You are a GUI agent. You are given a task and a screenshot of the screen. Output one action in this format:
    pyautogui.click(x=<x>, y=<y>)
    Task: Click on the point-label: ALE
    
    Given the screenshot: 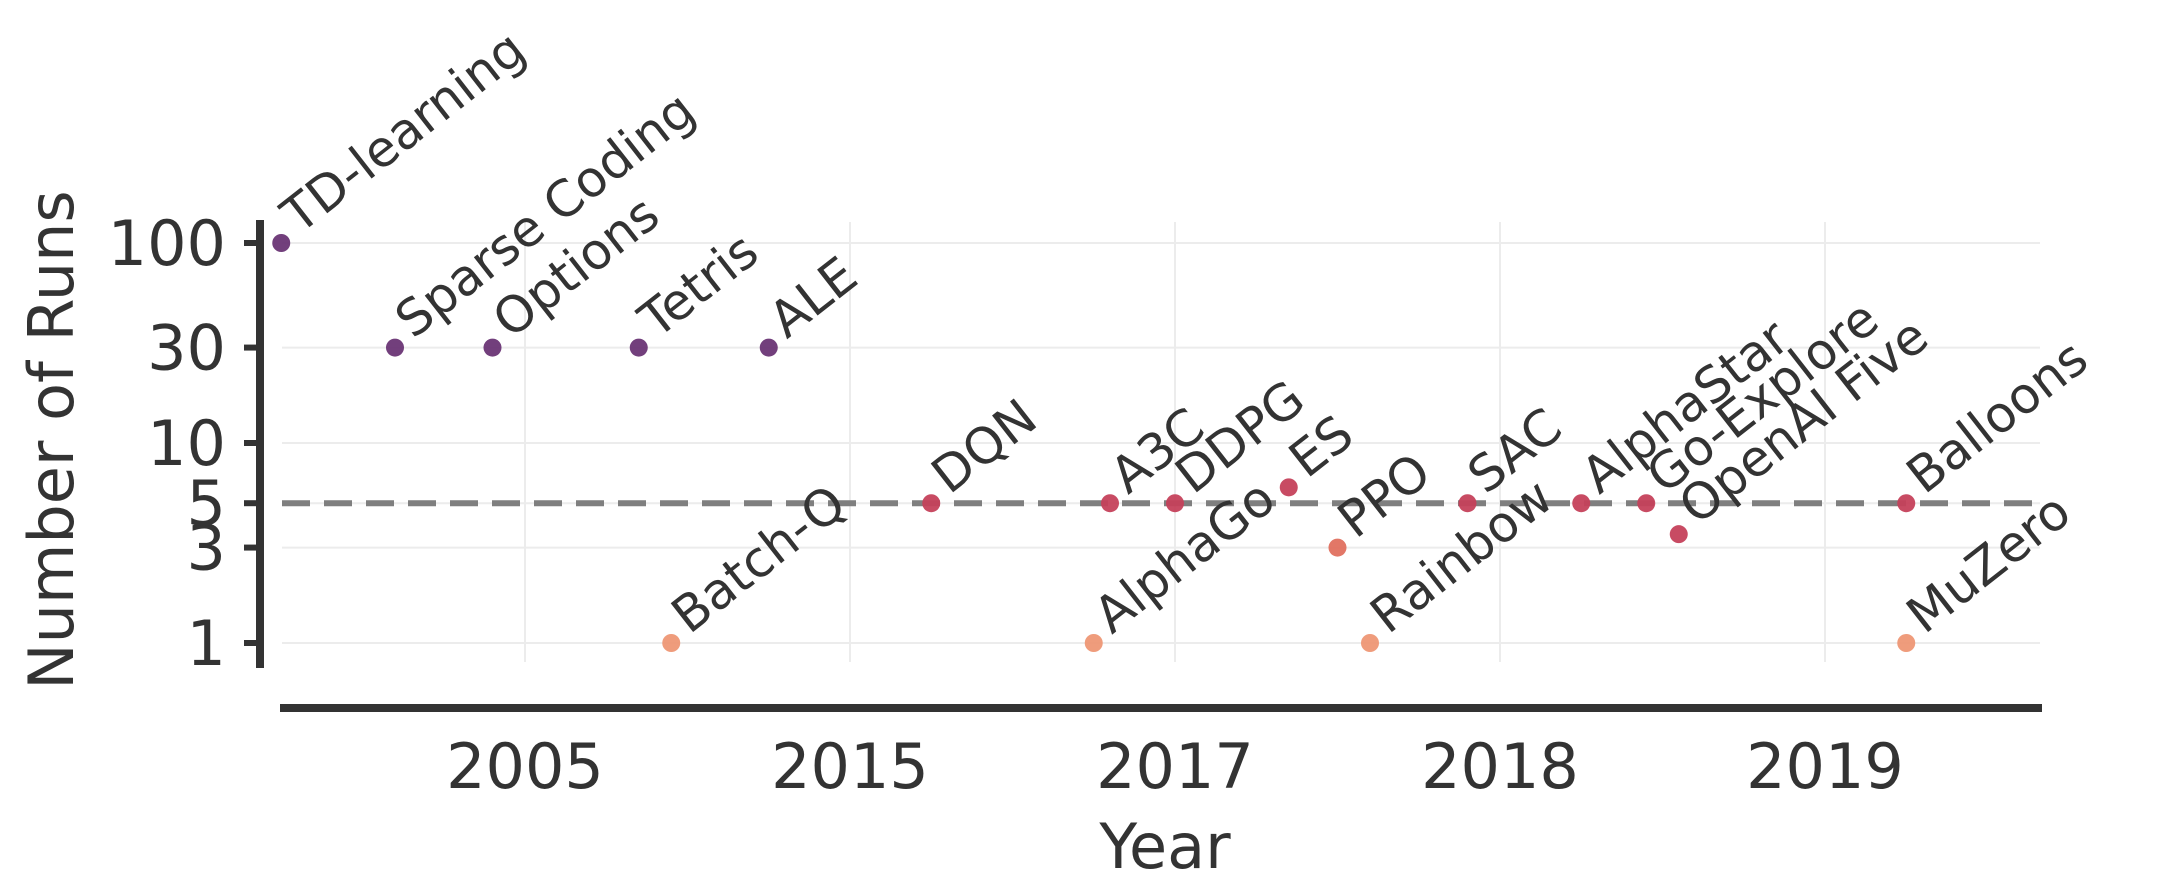 What is the action you would take?
    pyautogui.click(x=813, y=297)
    